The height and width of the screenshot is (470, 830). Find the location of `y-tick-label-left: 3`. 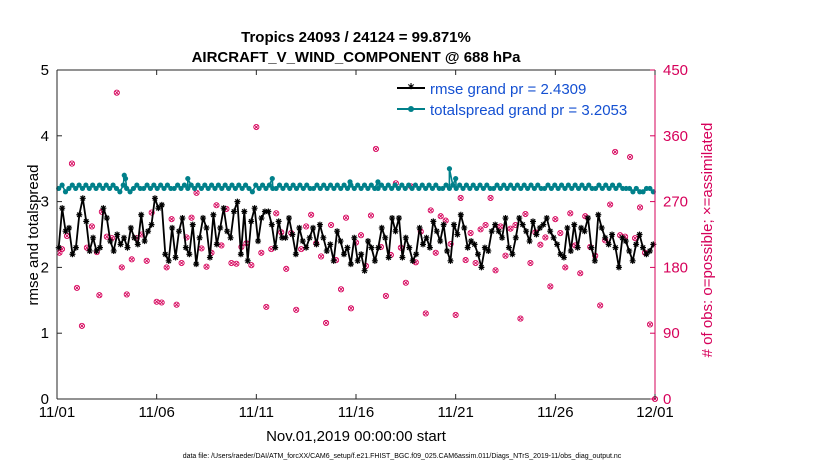

y-tick-label-left: 3 is located at coordinates (45, 202).